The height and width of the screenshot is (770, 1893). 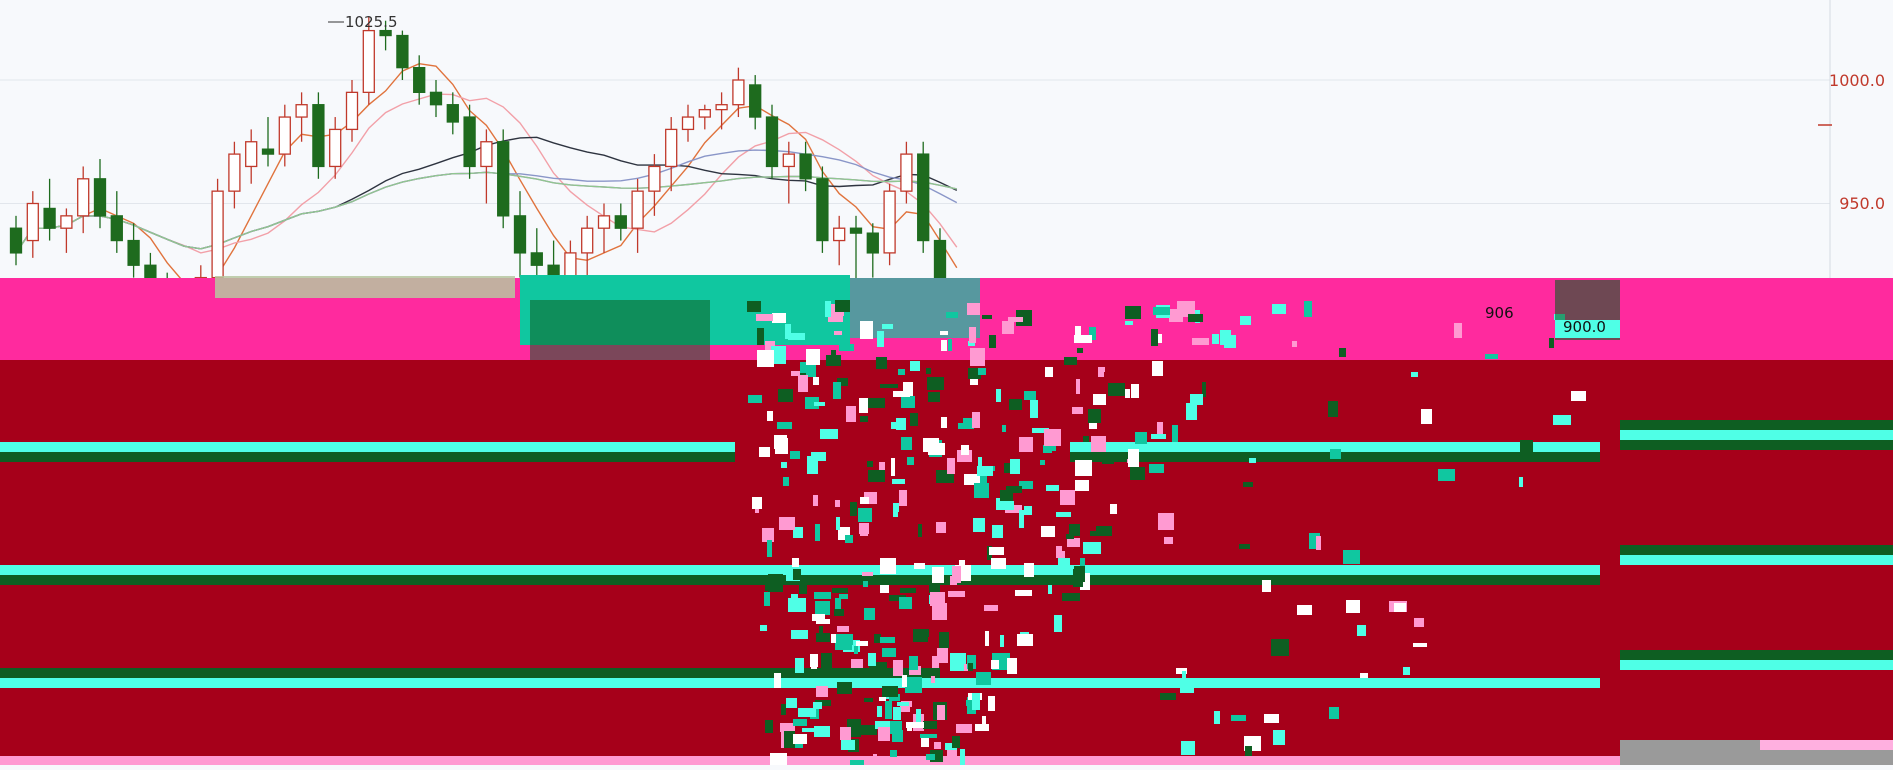 What do you see at coordinates (1826, 745) in the screenshot?
I see `glitch-pink-block` at bounding box center [1826, 745].